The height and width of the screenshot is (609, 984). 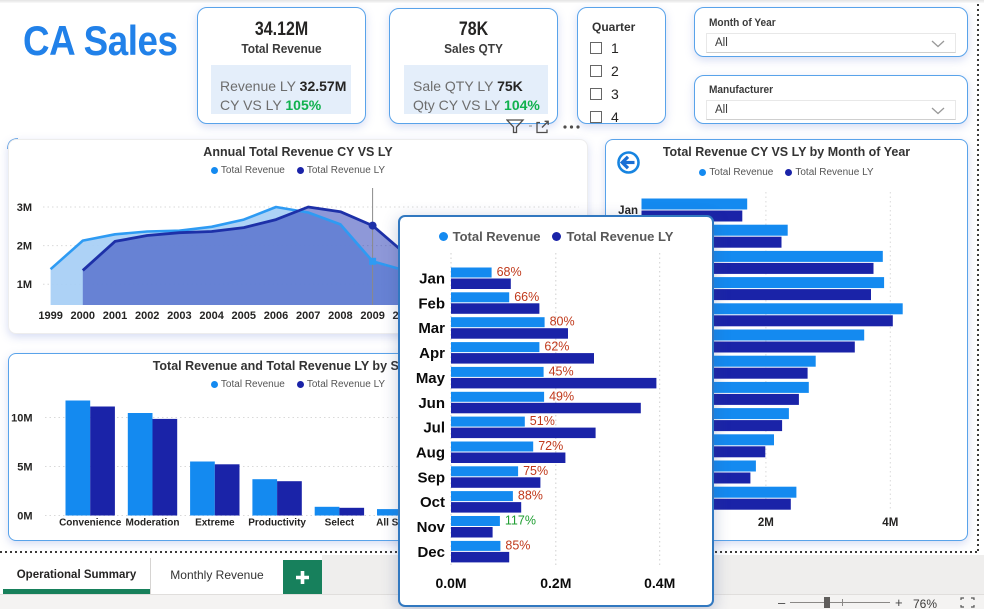 I want to click on svg-text: Select, so click(x=340, y=523).